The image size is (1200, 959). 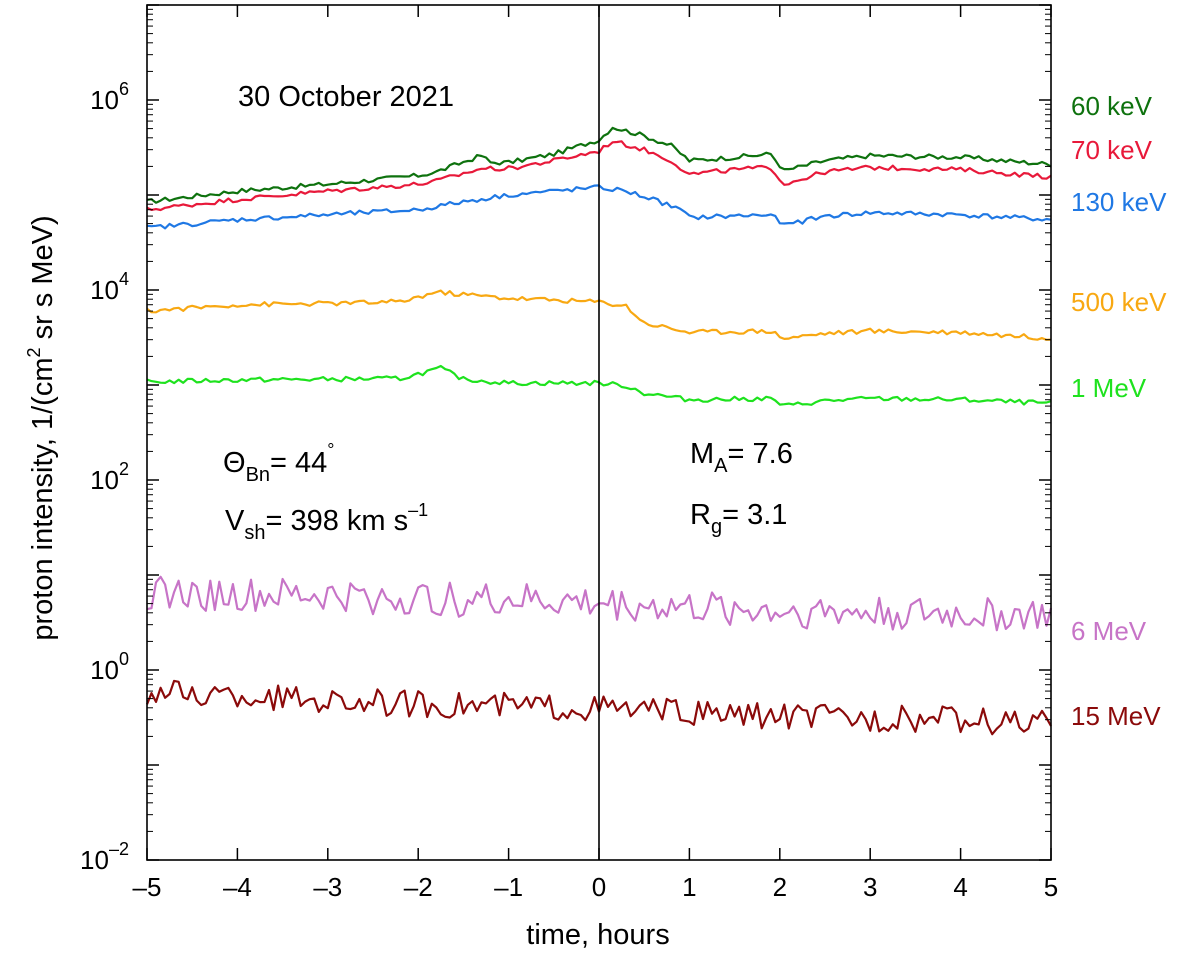 I want to click on x-tick-label: –1, so click(x=508, y=887).